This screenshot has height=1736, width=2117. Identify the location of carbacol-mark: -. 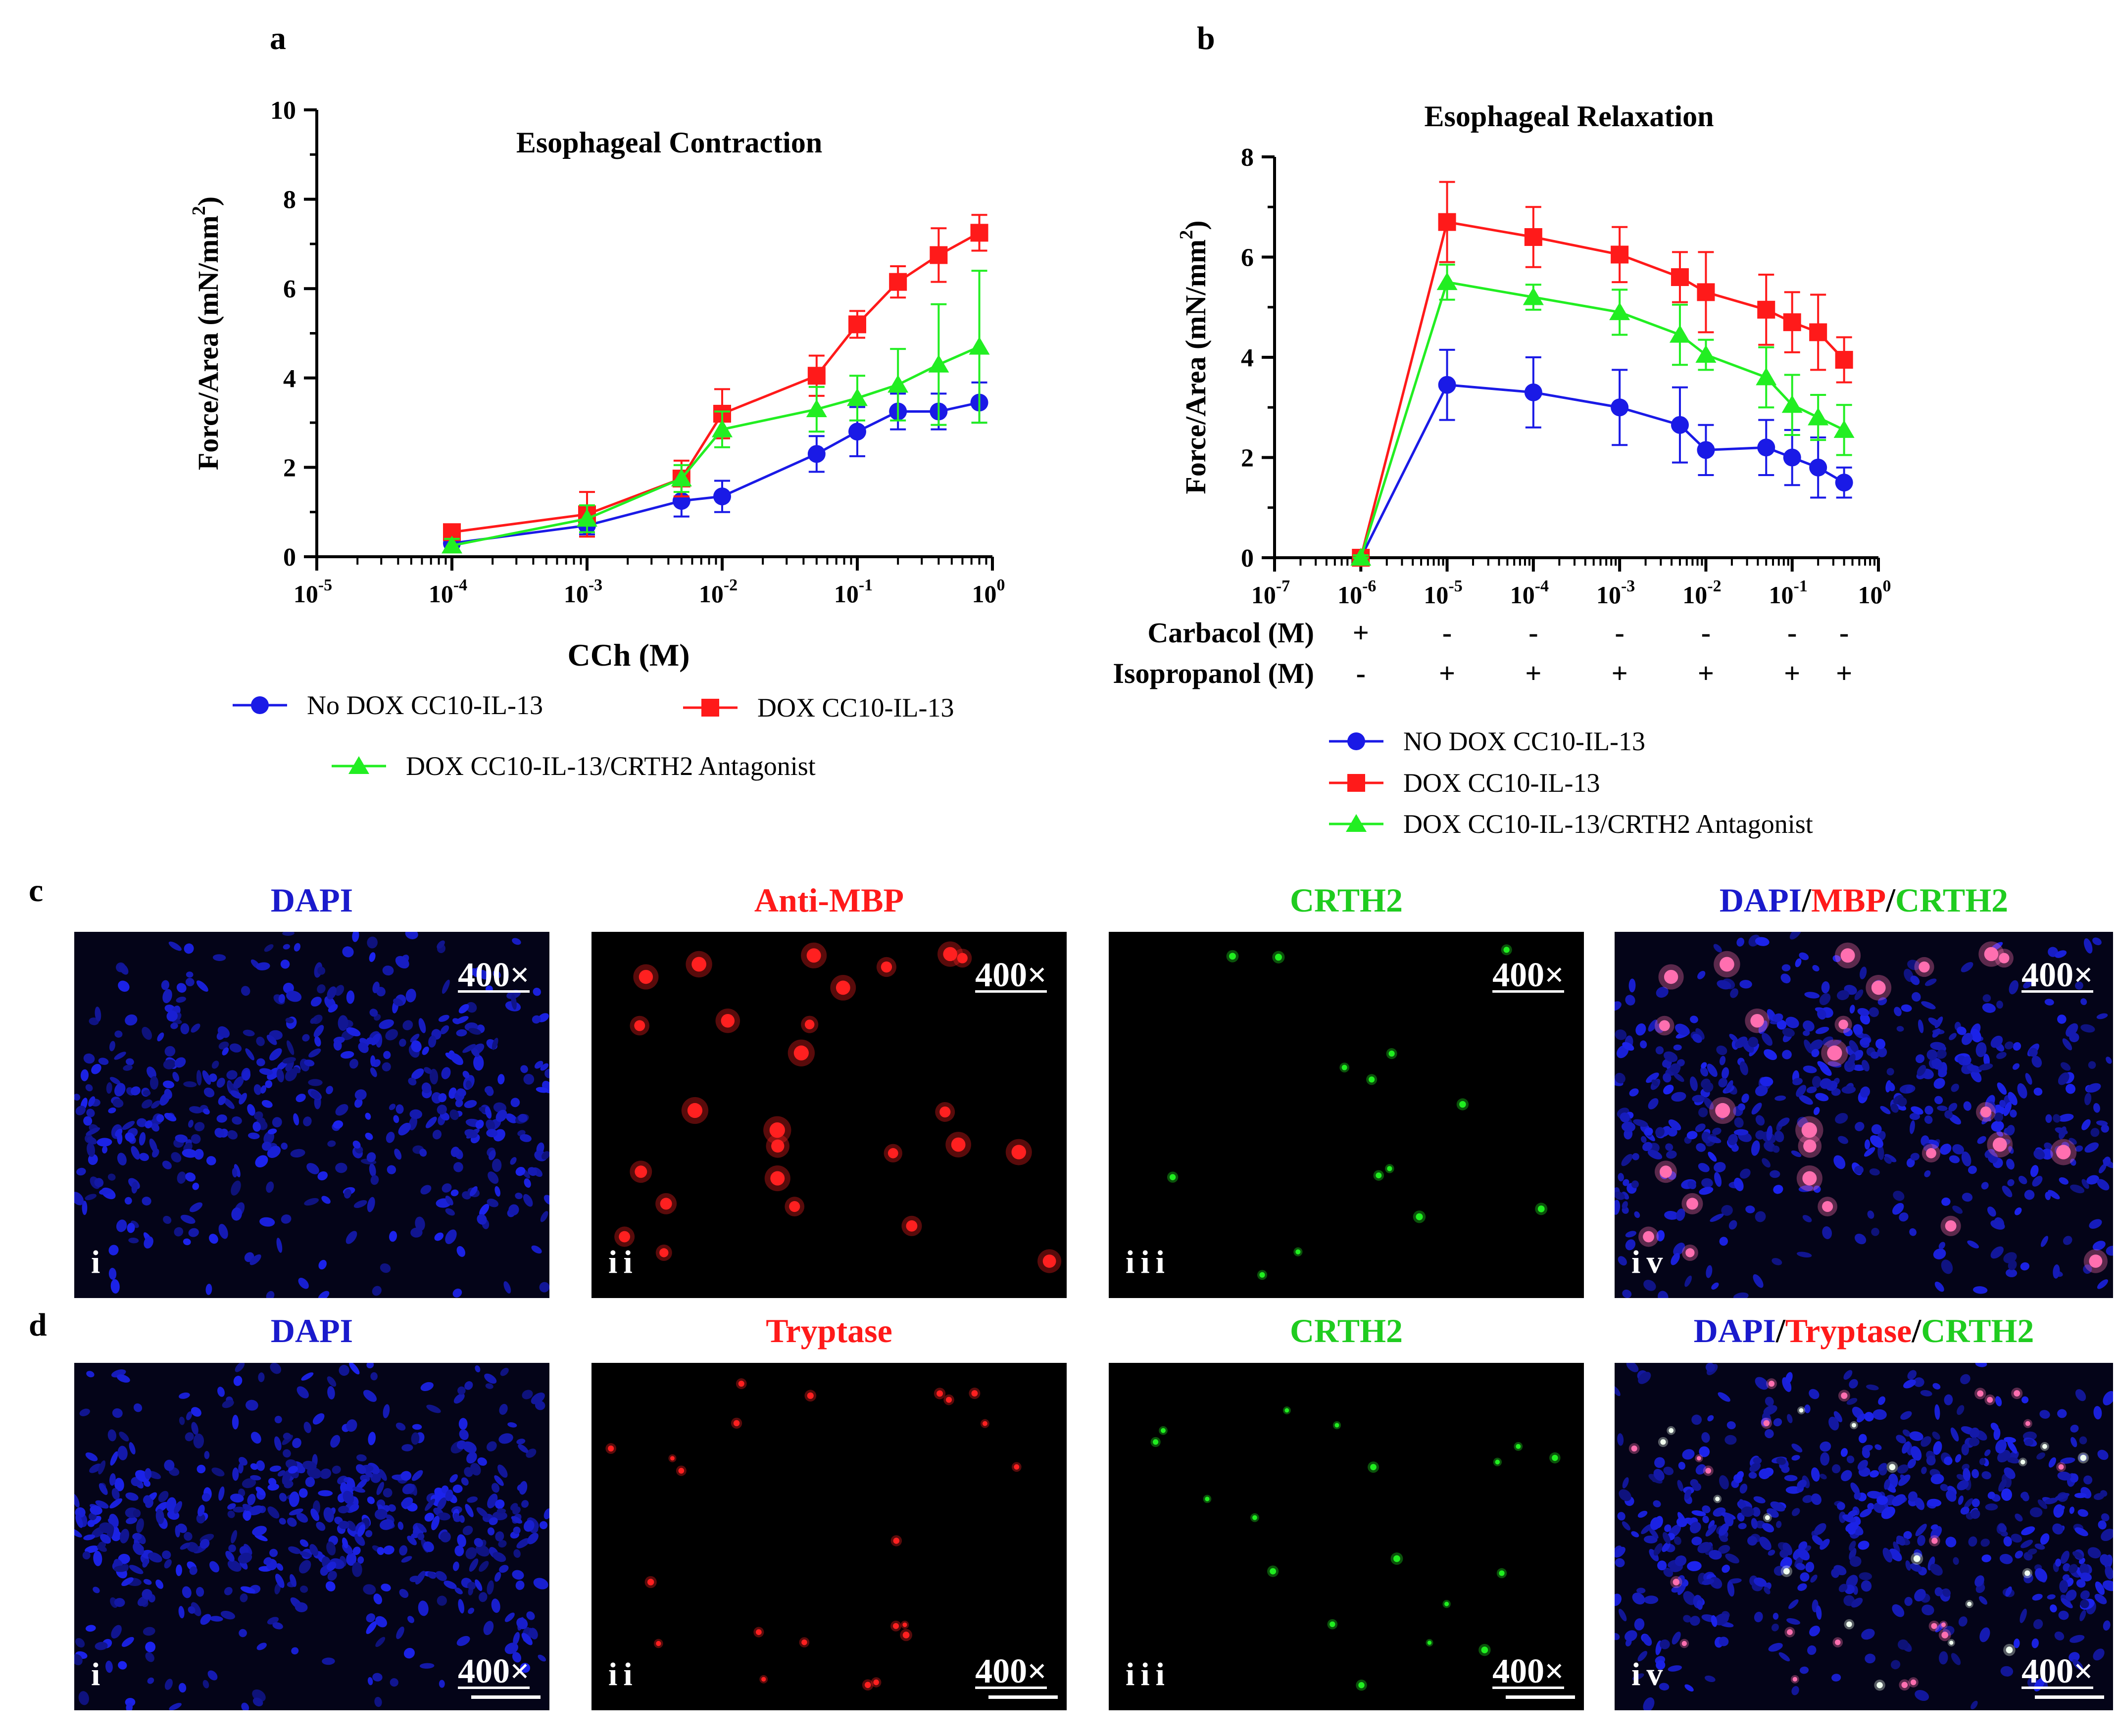
(1792, 633).